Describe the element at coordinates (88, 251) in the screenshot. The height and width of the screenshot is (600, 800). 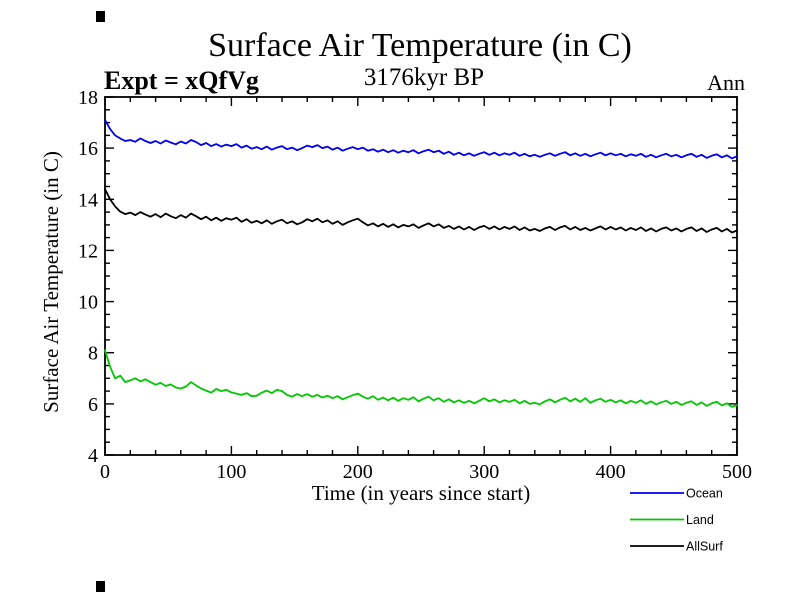
I see `y-tick-label: 12` at that location.